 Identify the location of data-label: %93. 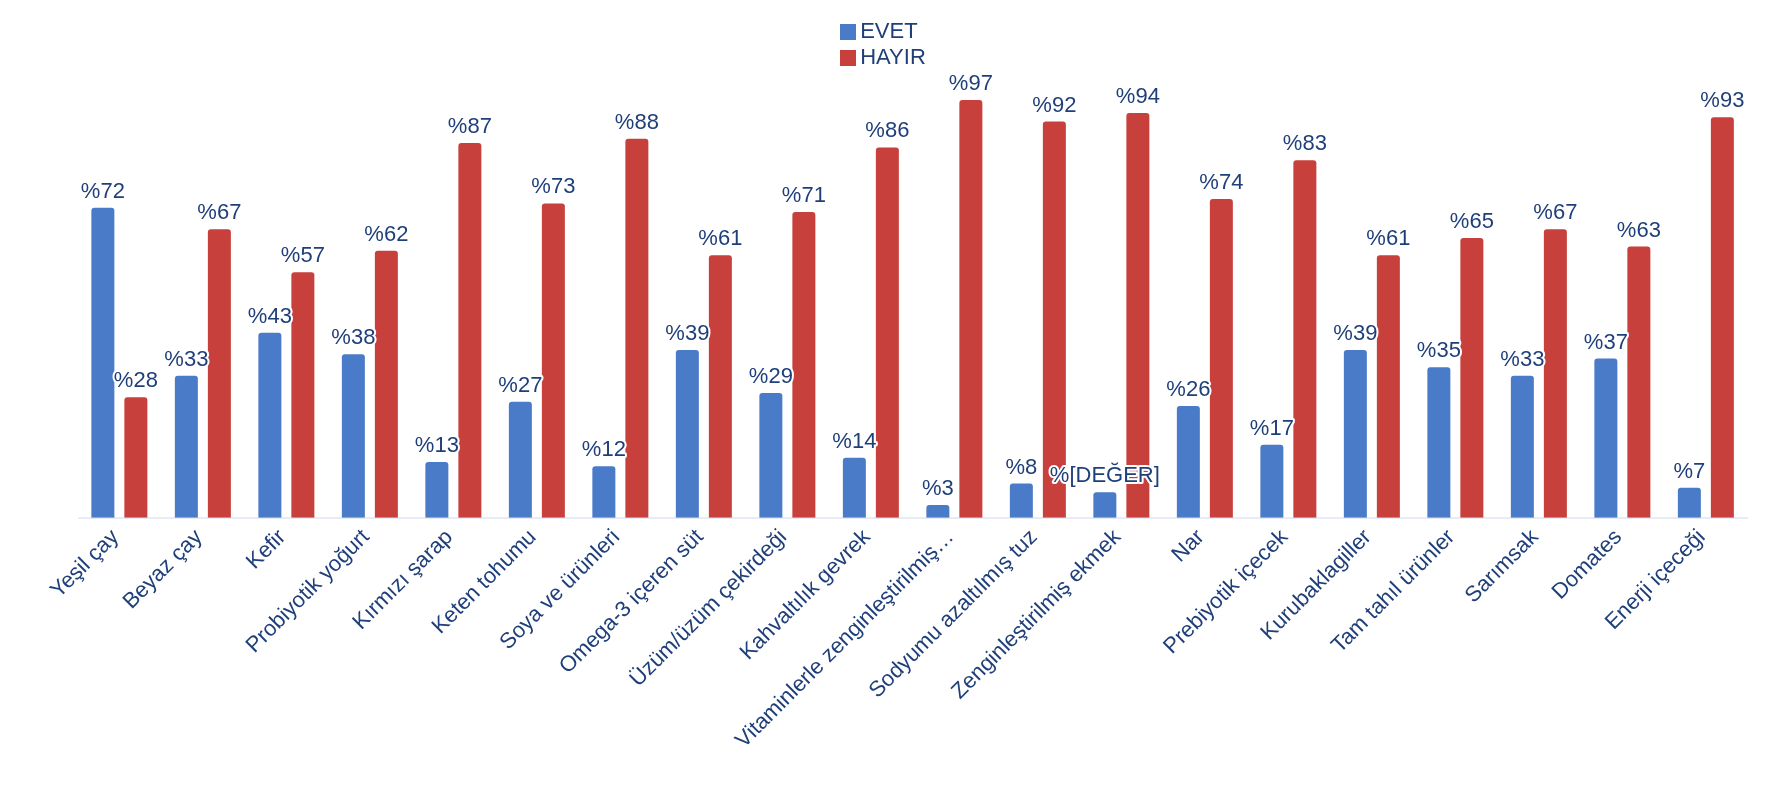
(1722, 100).